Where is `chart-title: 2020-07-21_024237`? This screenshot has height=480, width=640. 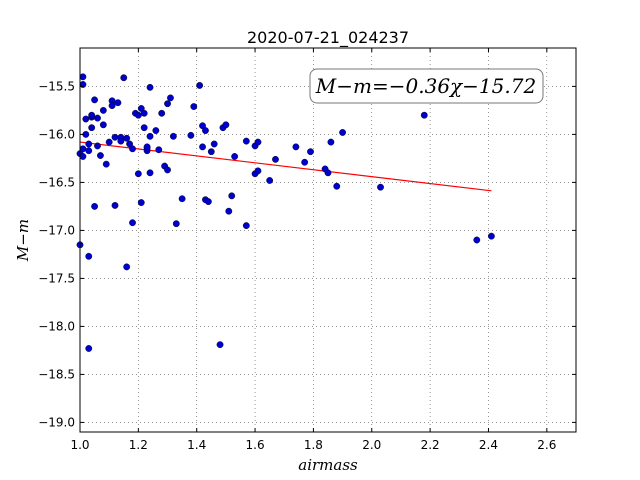
chart-title: 2020-07-21_024237 is located at coordinates (328, 38).